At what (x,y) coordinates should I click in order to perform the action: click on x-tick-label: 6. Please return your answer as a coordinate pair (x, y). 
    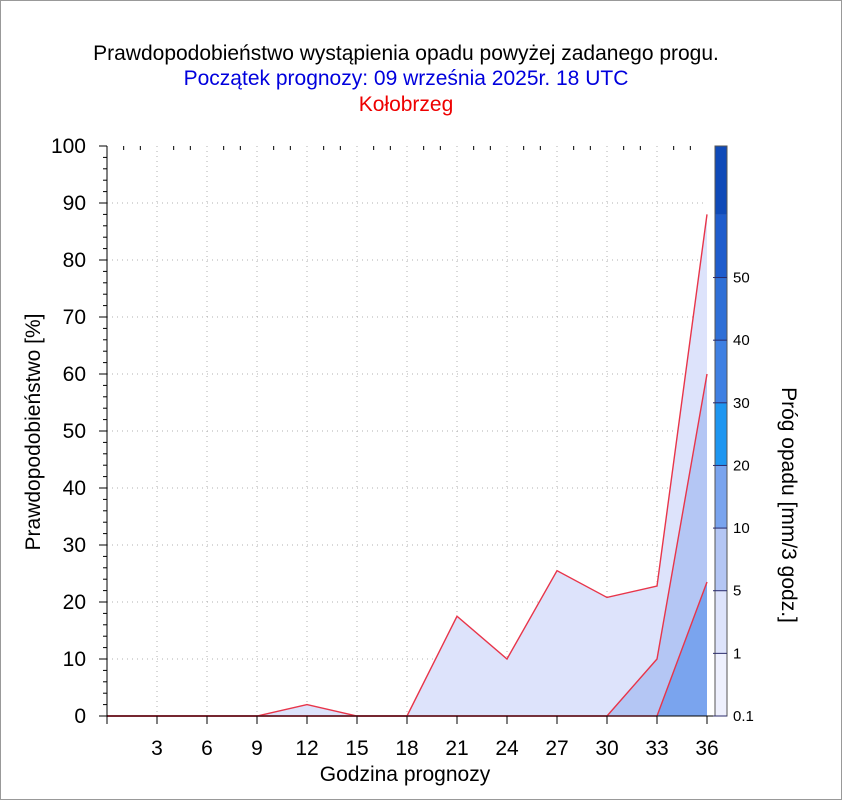
    Looking at the image, I should click on (207, 748).